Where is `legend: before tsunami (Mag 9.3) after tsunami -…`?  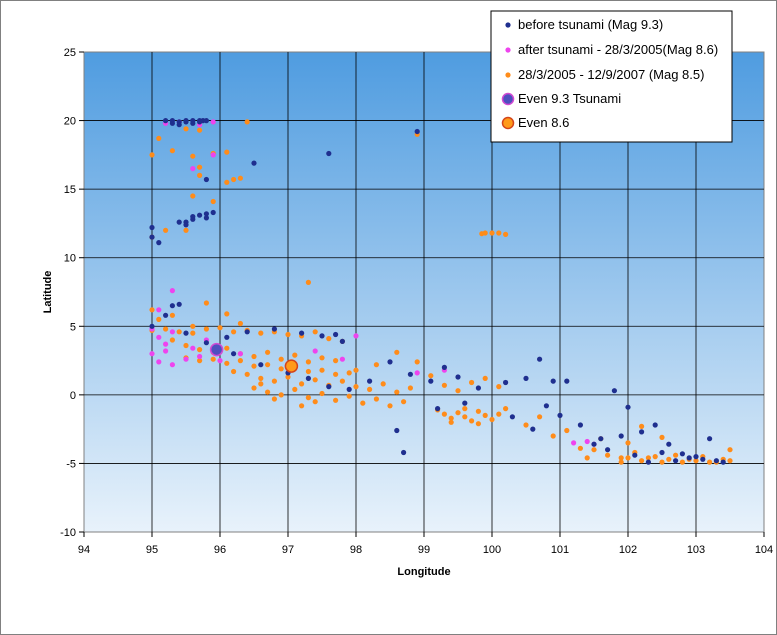
legend: before tsunami (Mag 9.3) after tsunami -… is located at coordinates (611, 76).